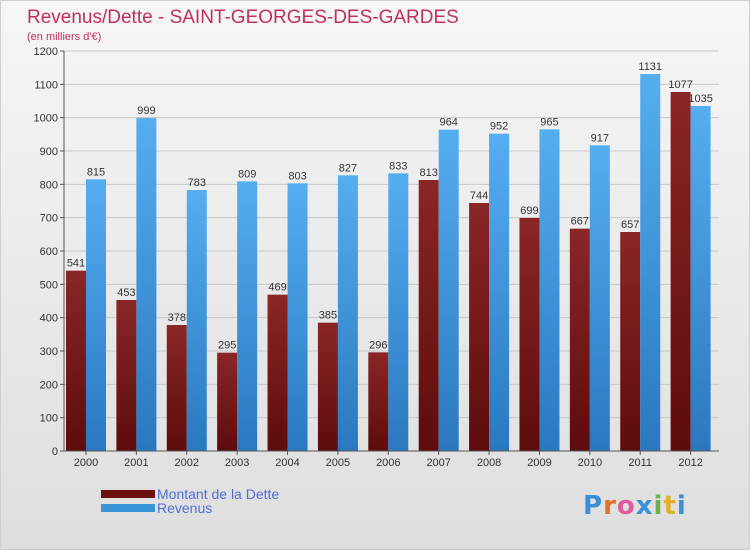 The height and width of the screenshot is (551, 750). I want to click on y-tick-label: 200, so click(49, 385).